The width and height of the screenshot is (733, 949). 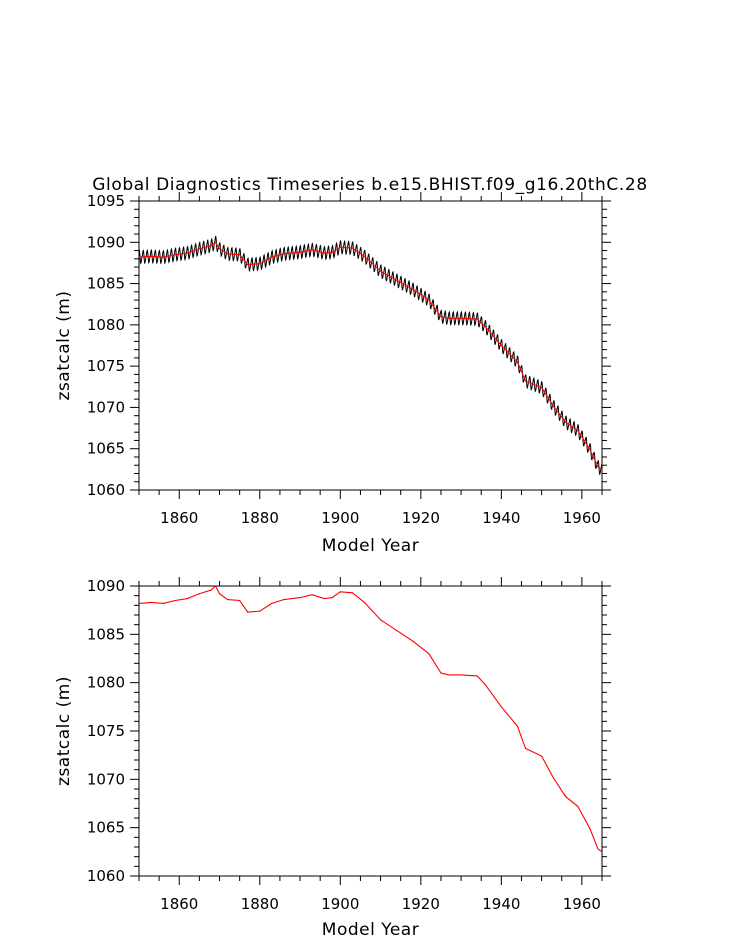 I want to click on y-tick-label: 1065, so click(x=106, y=449).